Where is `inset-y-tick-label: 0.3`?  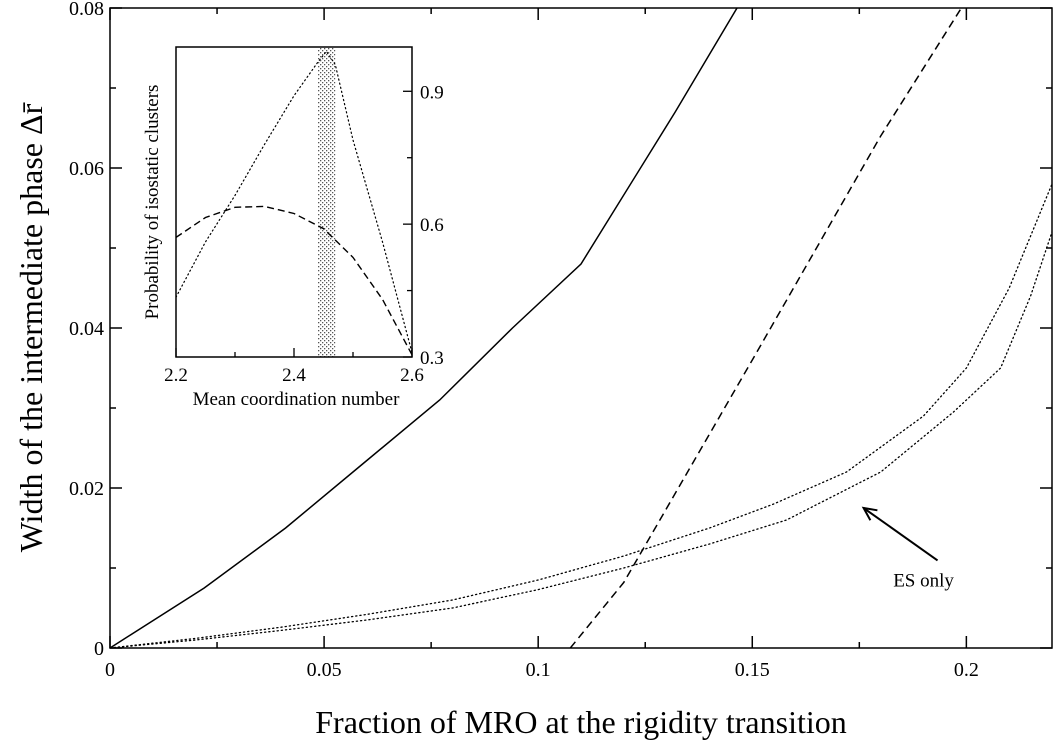
inset-y-tick-label: 0.3 is located at coordinates (432, 358).